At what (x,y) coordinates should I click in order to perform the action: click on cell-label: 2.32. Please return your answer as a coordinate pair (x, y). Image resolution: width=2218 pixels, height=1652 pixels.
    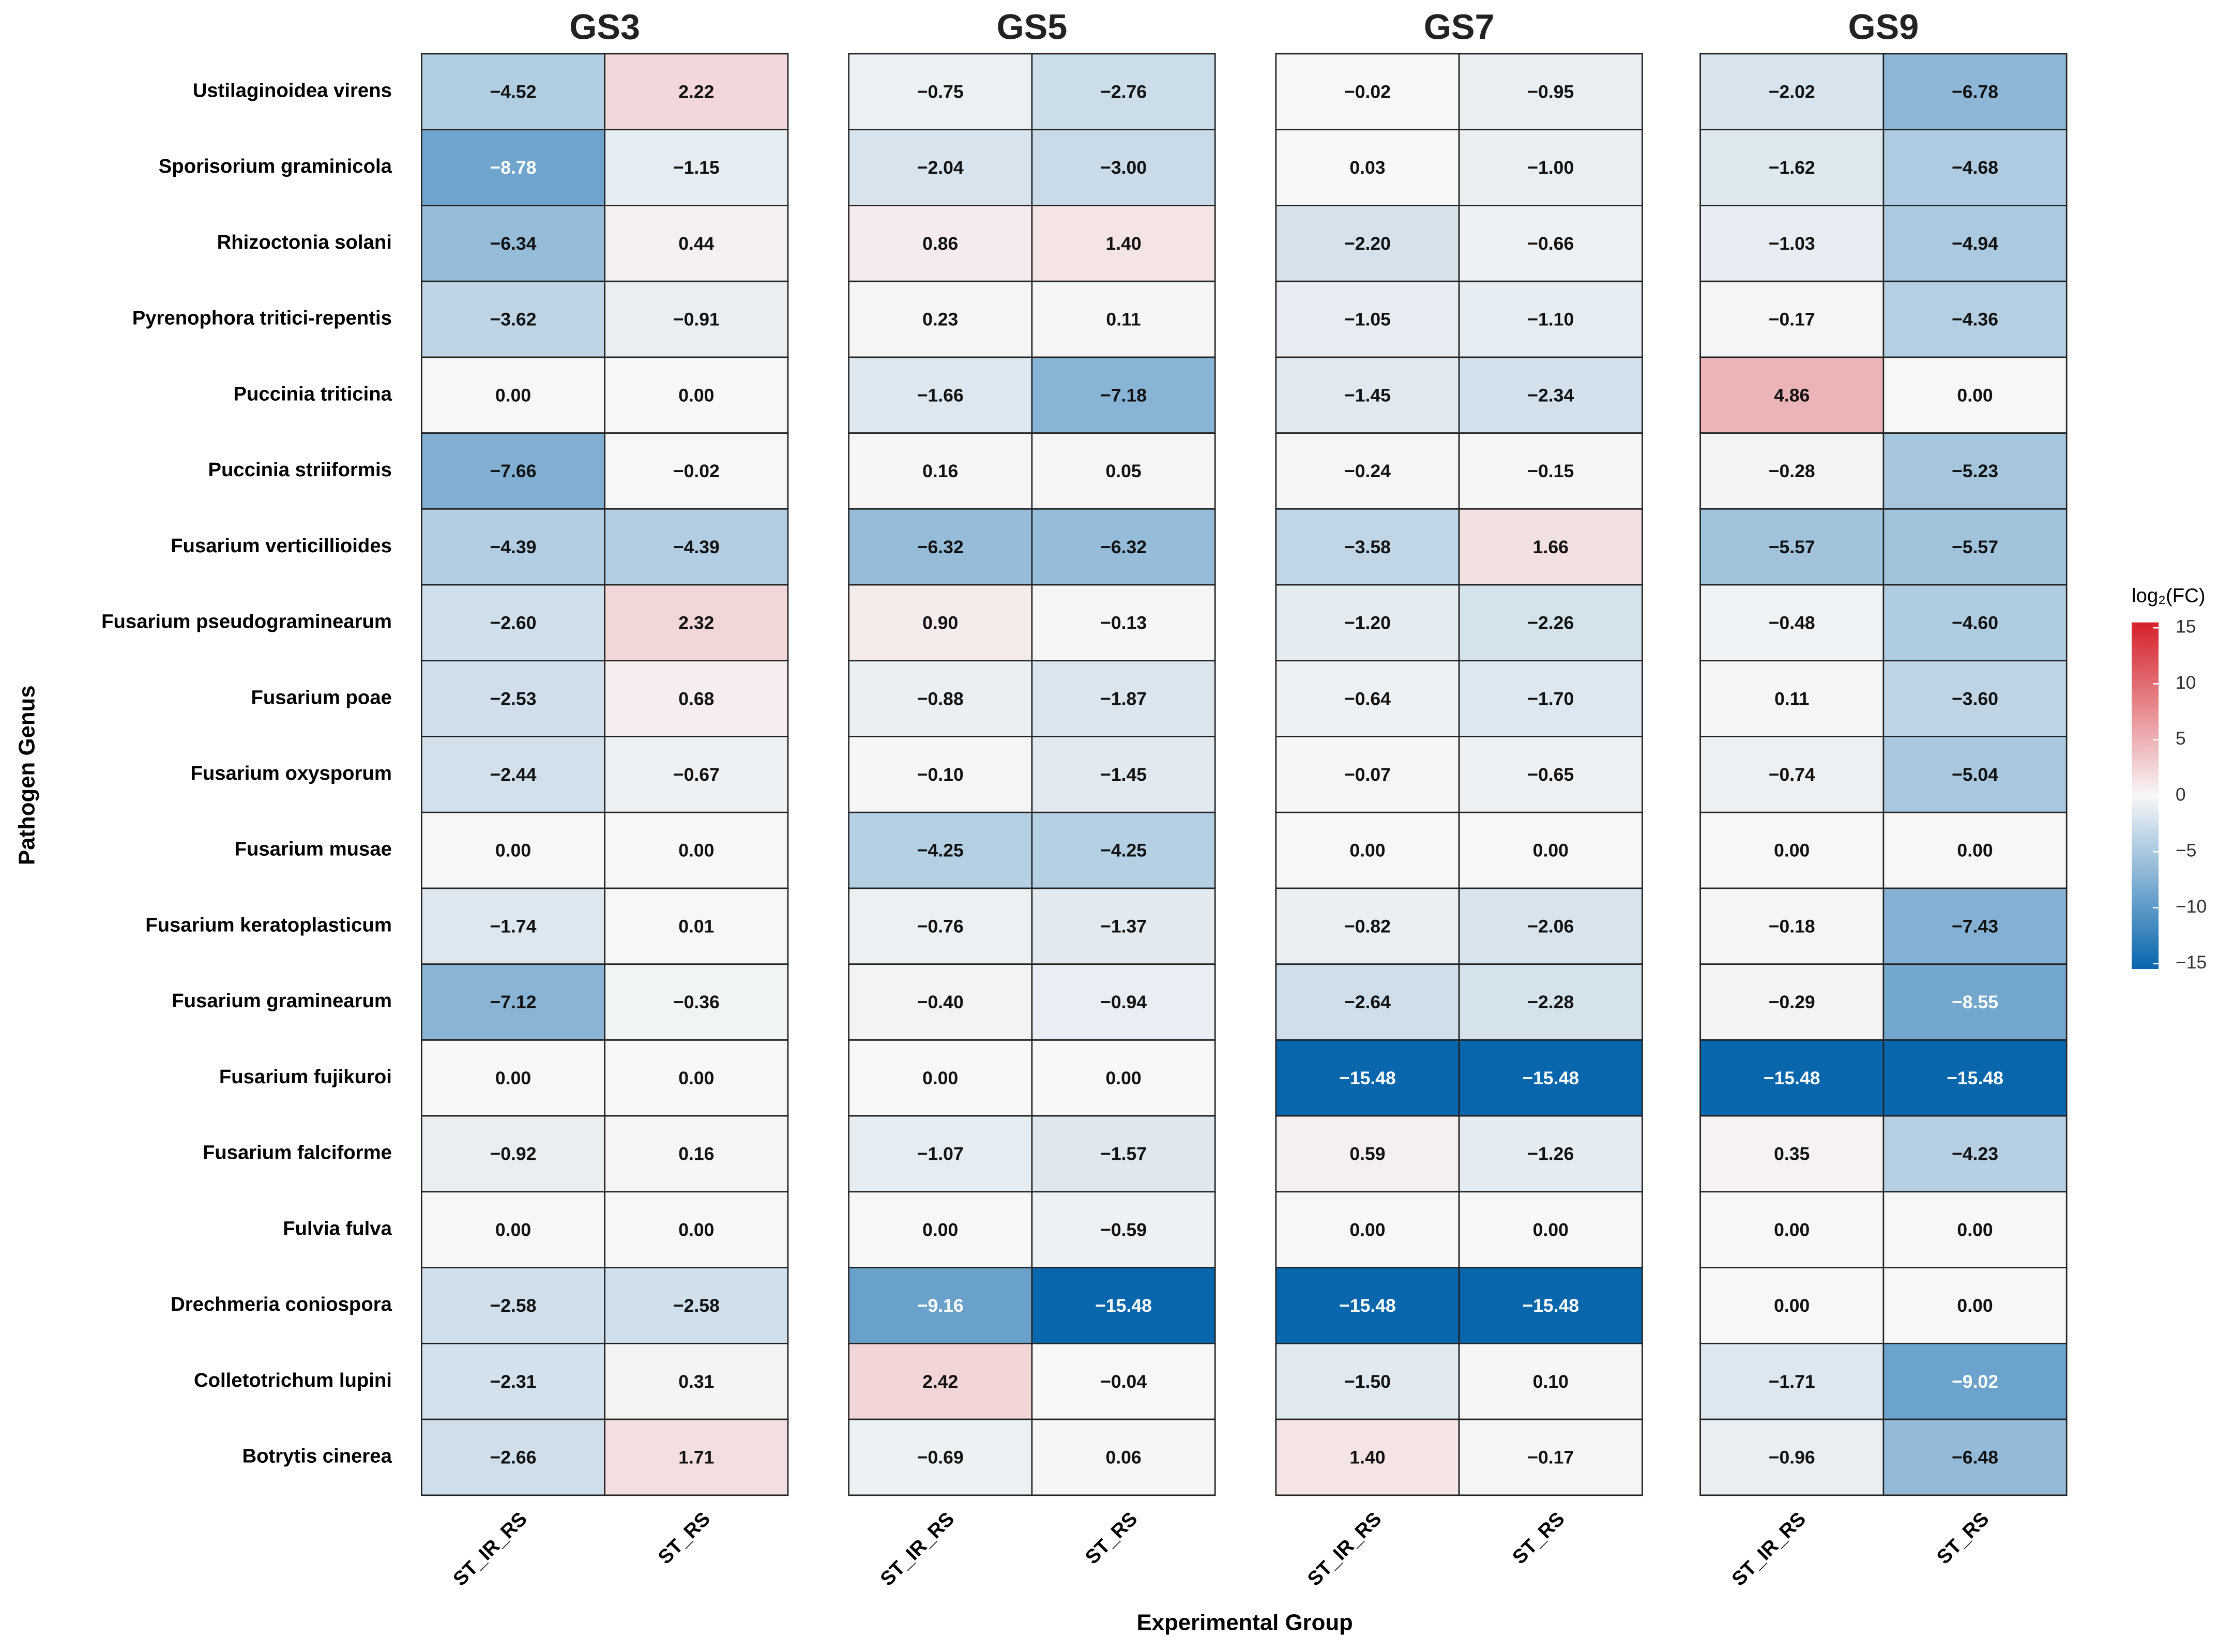
    Looking at the image, I should click on (696, 623).